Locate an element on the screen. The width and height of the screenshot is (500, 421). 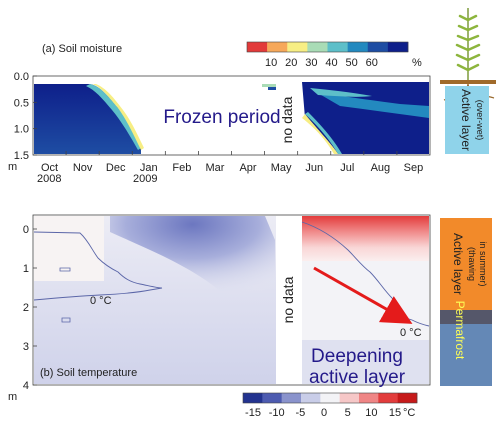
active-layer-top-label: Active layer is located at coordinates (466, 120).